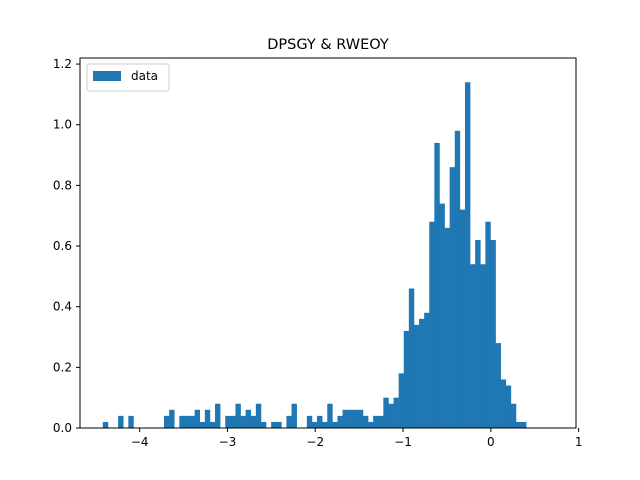 The height and width of the screenshot is (480, 640). I want to click on x-tick-label: −1, so click(403, 442).